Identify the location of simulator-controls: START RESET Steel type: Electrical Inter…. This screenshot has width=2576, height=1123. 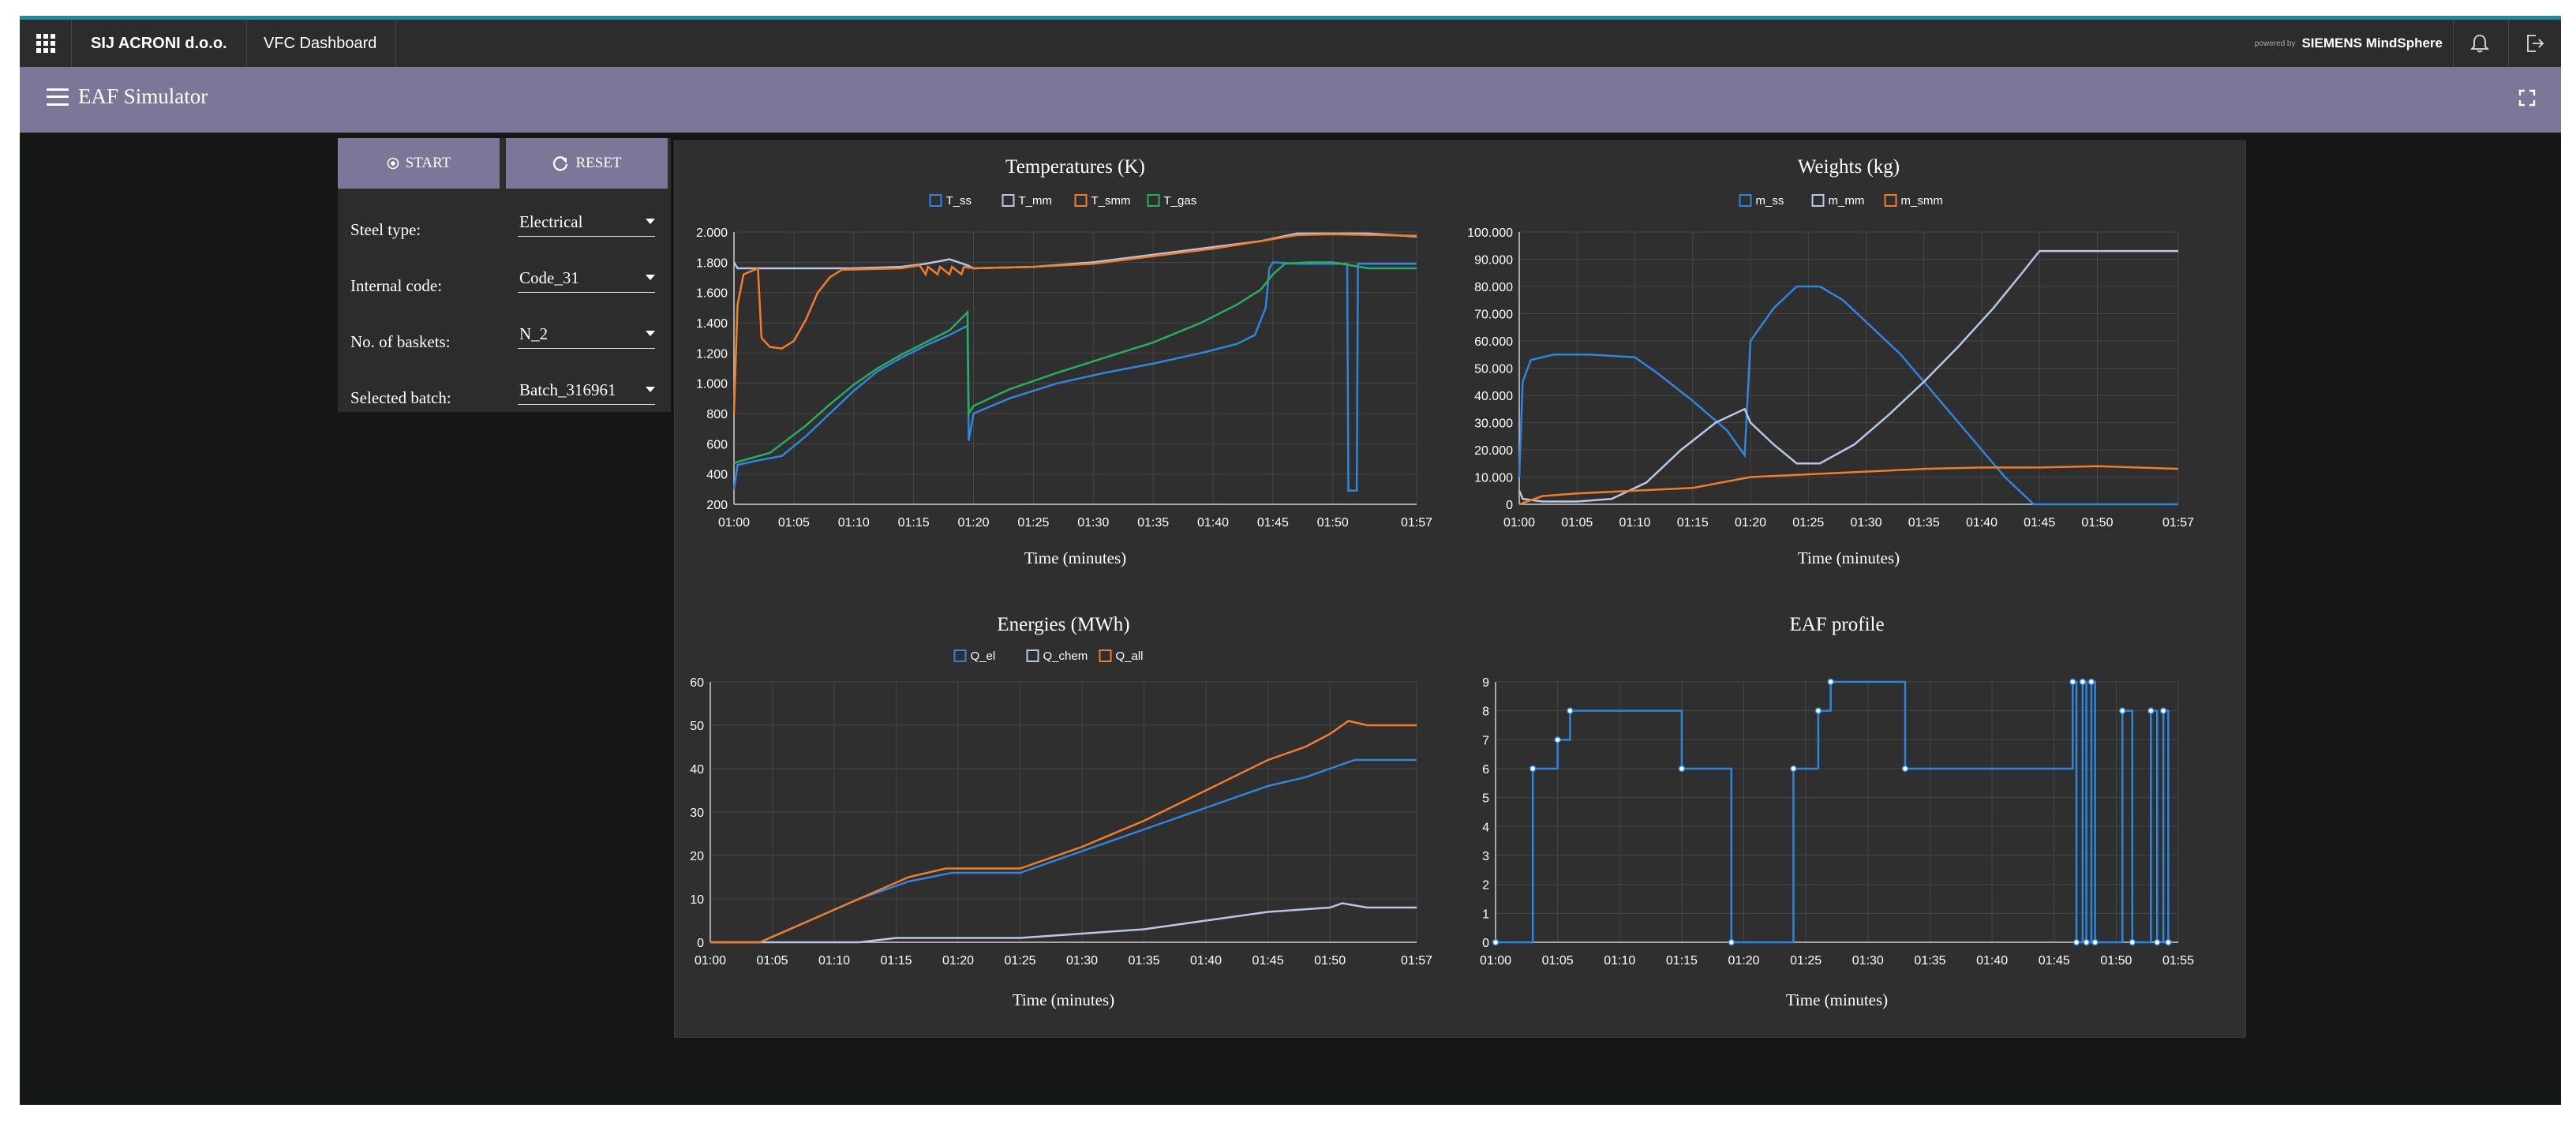
(504, 275).